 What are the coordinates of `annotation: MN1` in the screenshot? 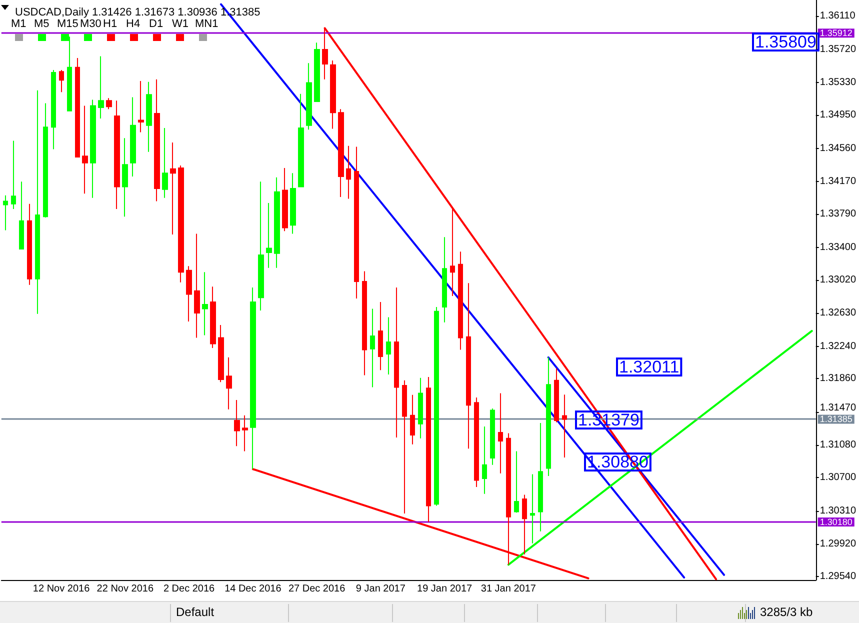 It's located at (206, 24).